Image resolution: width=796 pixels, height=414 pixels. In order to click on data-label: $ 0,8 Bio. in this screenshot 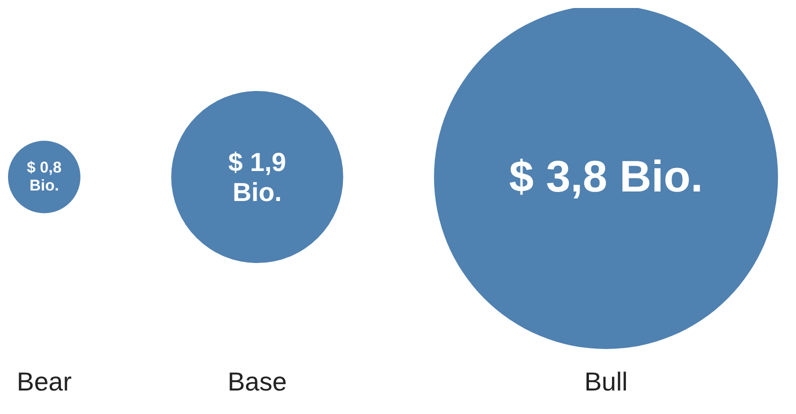, I will do `click(44, 177)`.